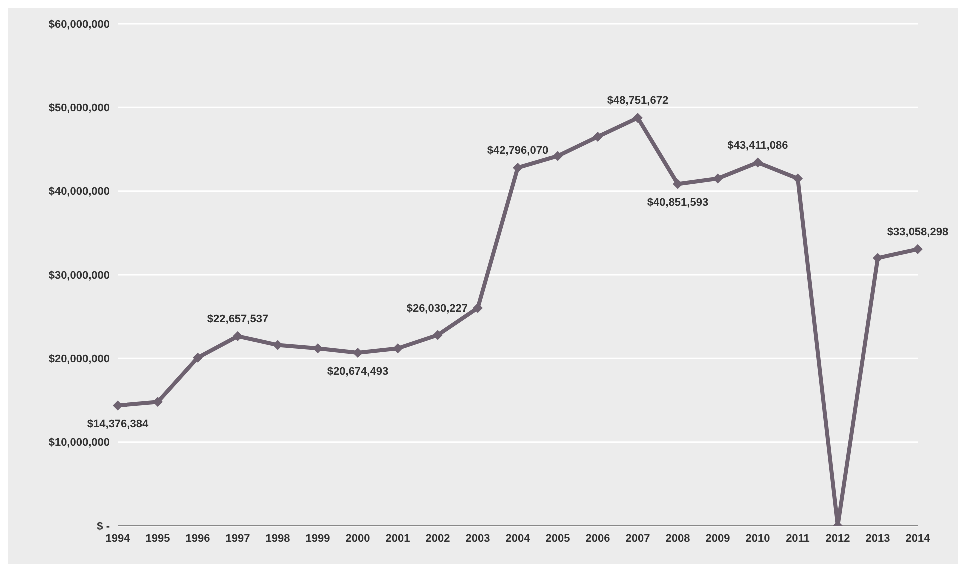  Describe the element at coordinates (678, 538) in the screenshot. I see `x-tick-label: 2008` at that location.